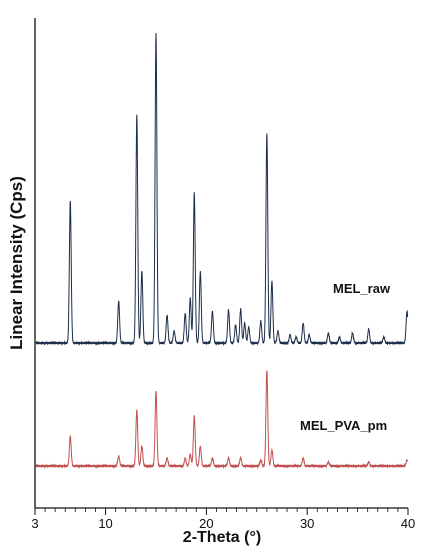 Image resolution: width=421 pixels, height=550 pixels. I want to click on series-label-mel-pva-pm: MEL_PVA_pm, so click(343, 425).